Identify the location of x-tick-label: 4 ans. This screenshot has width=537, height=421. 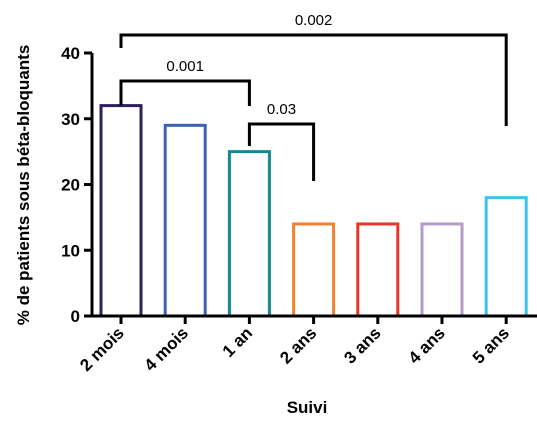
(427, 345).